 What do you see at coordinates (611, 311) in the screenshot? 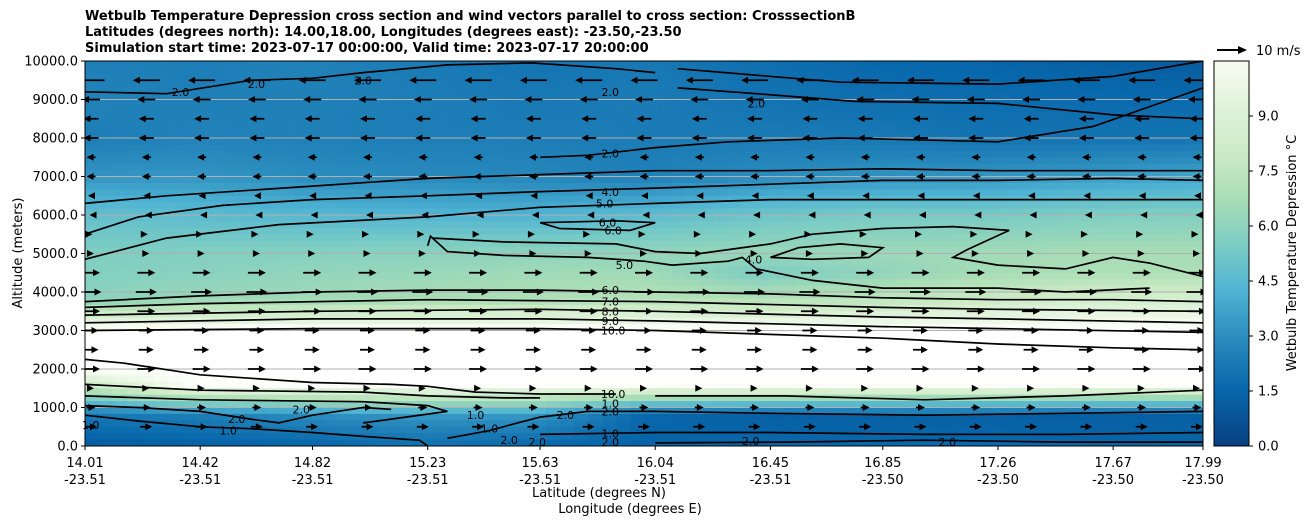
I see `contour-label: 8.0` at bounding box center [611, 311].